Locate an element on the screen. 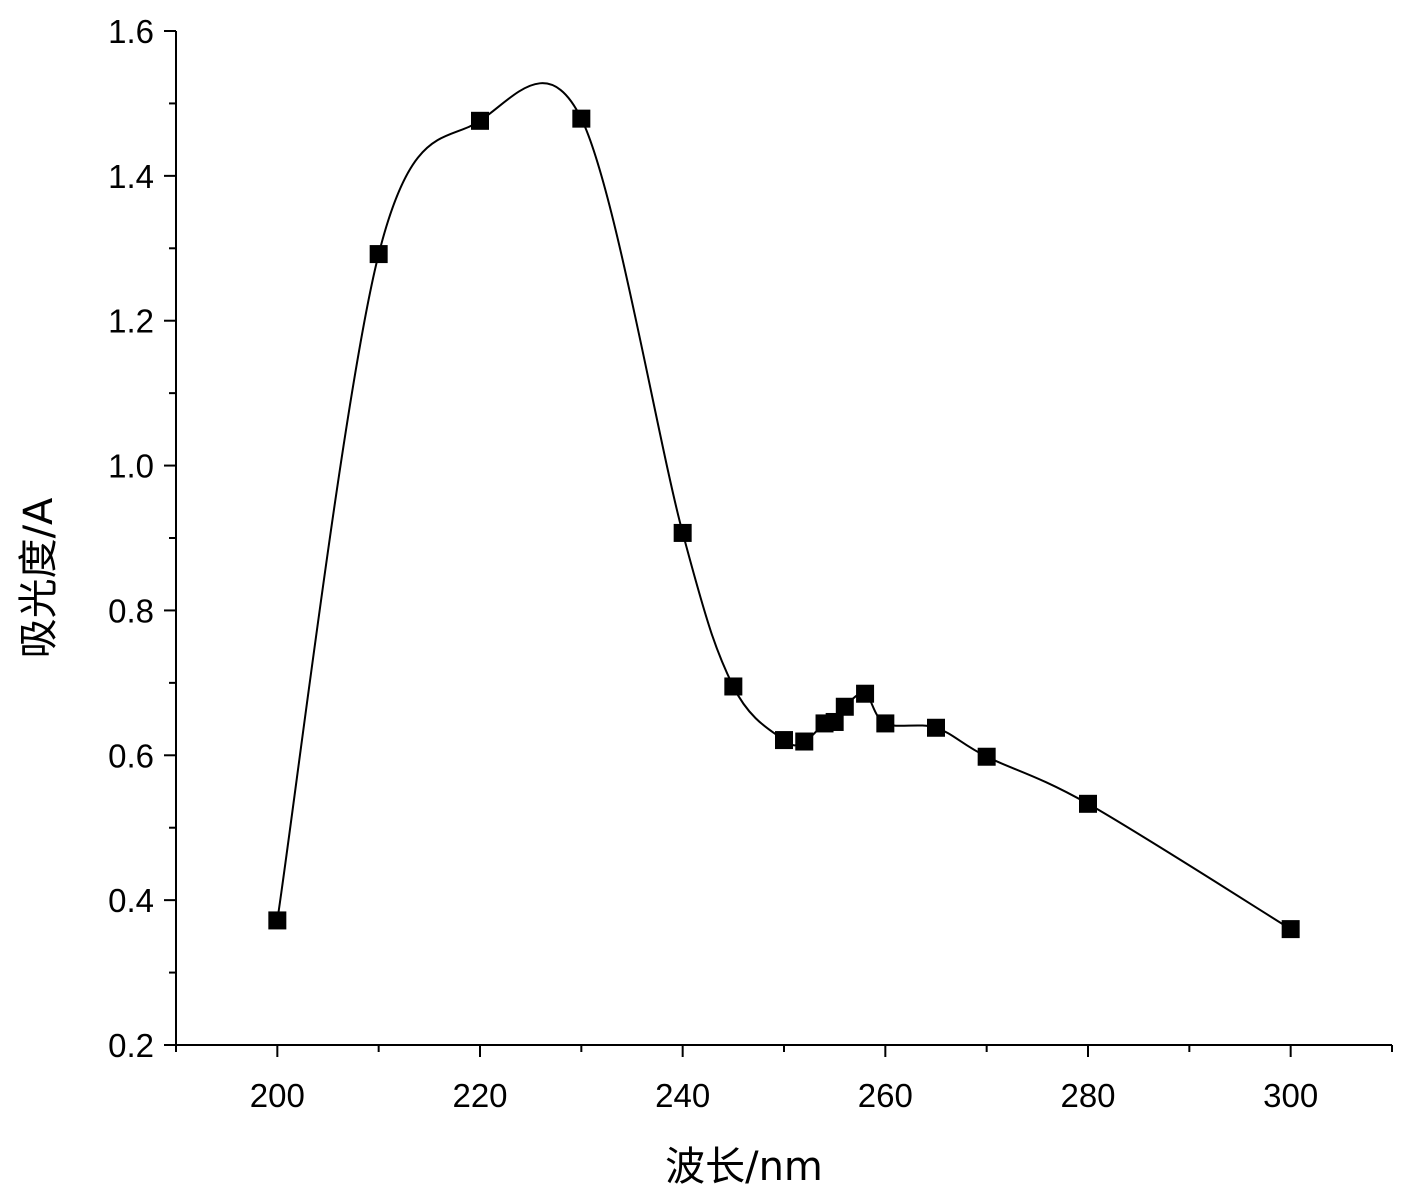  x-tick-label: 280 is located at coordinates (1087, 1095).